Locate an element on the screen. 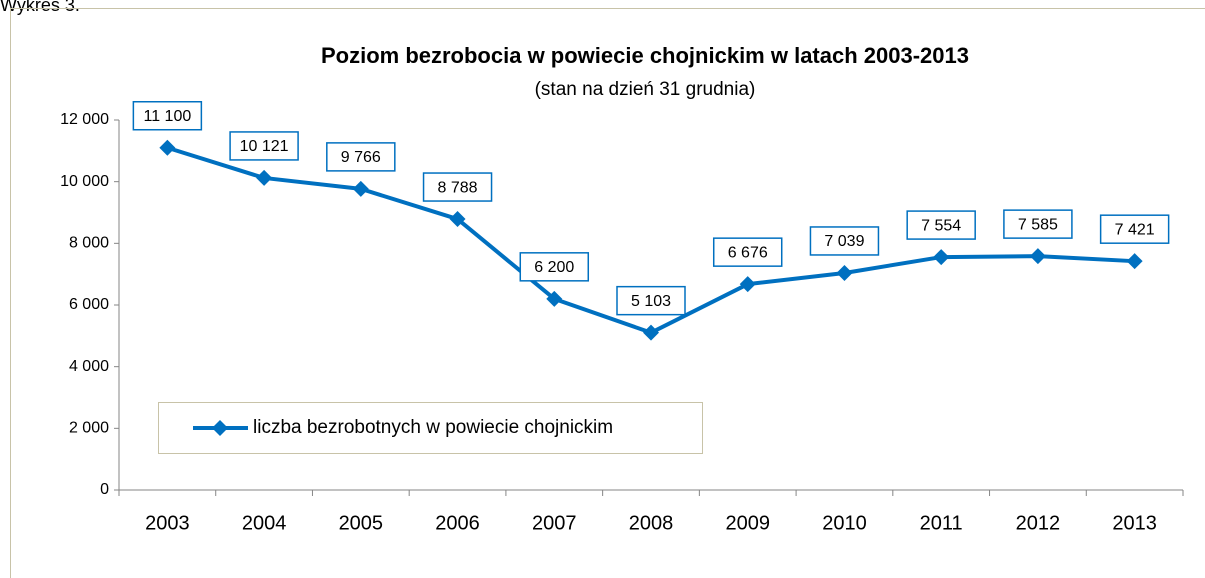  data-label: 5 103 is located at coordinates (651, 300).